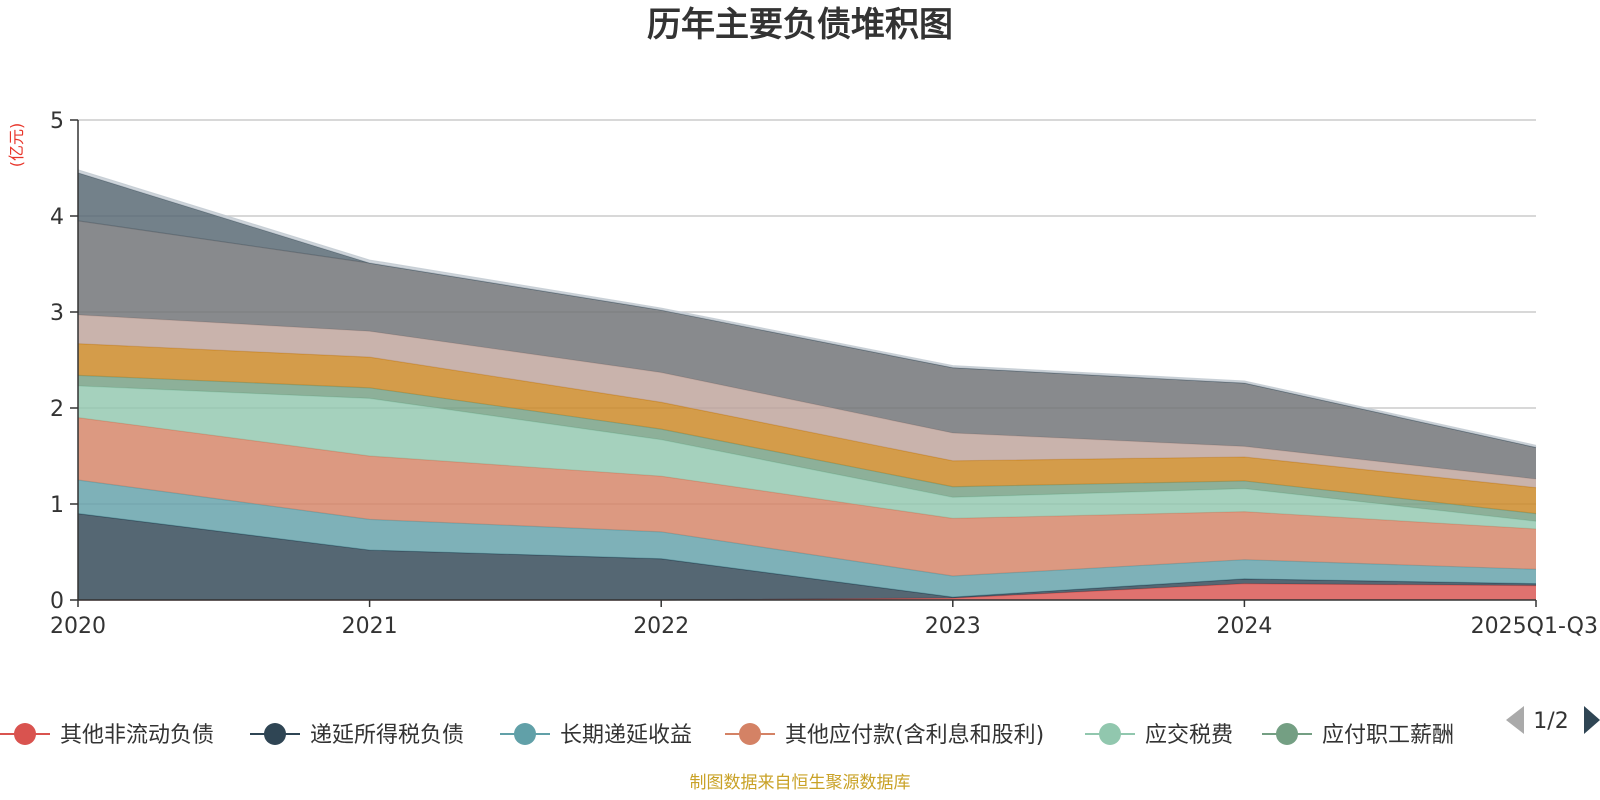  What do you see at coordinates (1189, 735) in the screenshot?
I see `legend-label: 应交税费` at bounding box center [1189, 735].